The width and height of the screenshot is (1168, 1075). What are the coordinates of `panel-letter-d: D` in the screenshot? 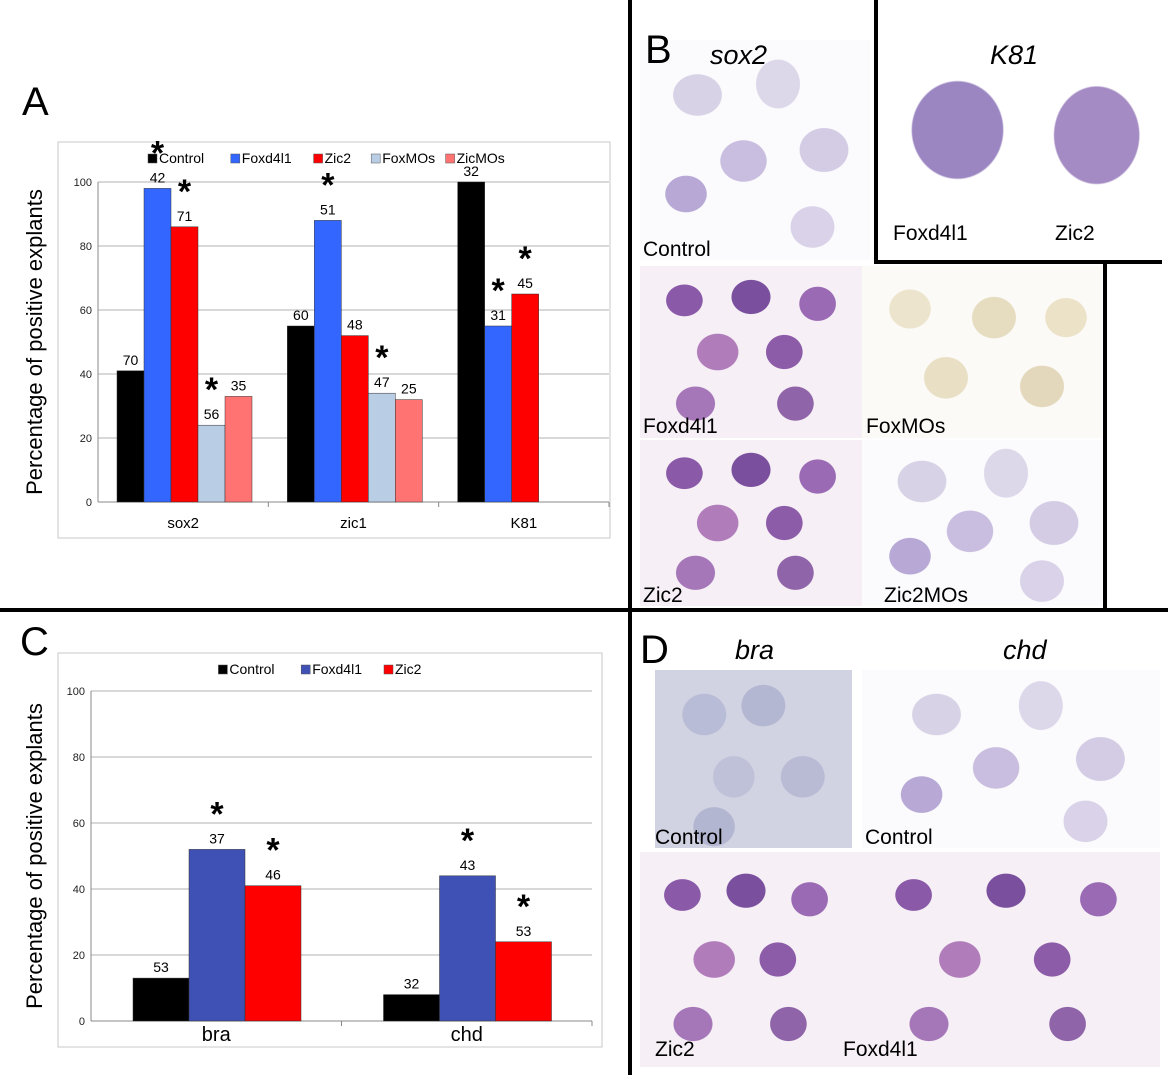 It's located at (654, 650).